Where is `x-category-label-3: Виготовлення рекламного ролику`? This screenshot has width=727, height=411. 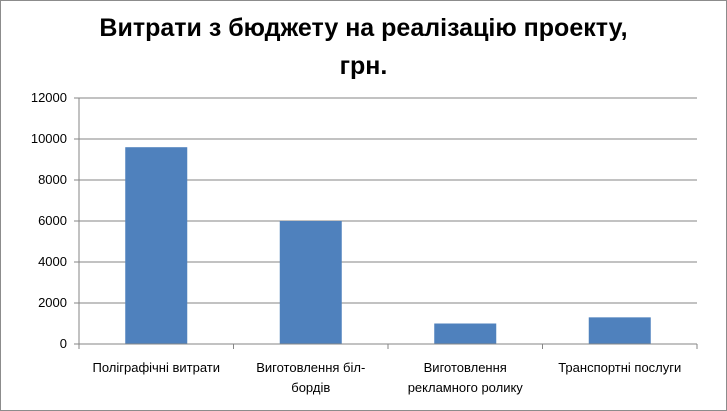
x-category-label-3: Виготовлення рекламного ролику is located at coordinates (466, 377).